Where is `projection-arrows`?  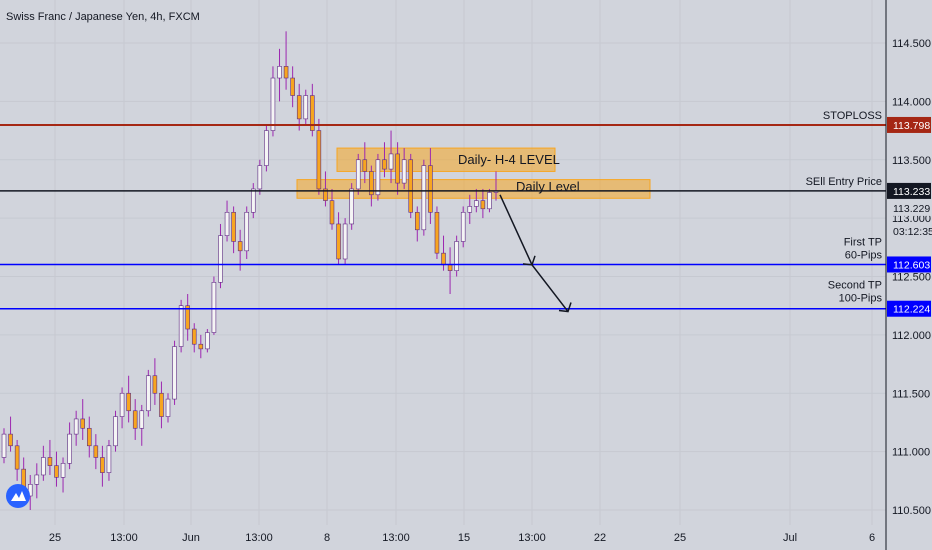 projection-arrows is located at coordinates (535, 253).